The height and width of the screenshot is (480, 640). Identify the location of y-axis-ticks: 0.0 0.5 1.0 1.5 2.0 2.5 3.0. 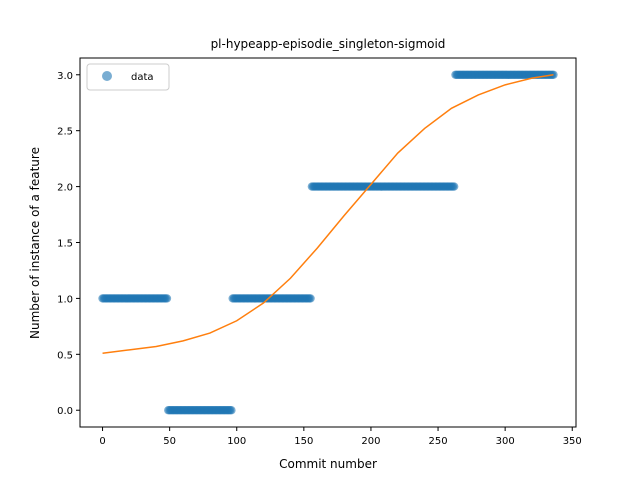
(68, 244).